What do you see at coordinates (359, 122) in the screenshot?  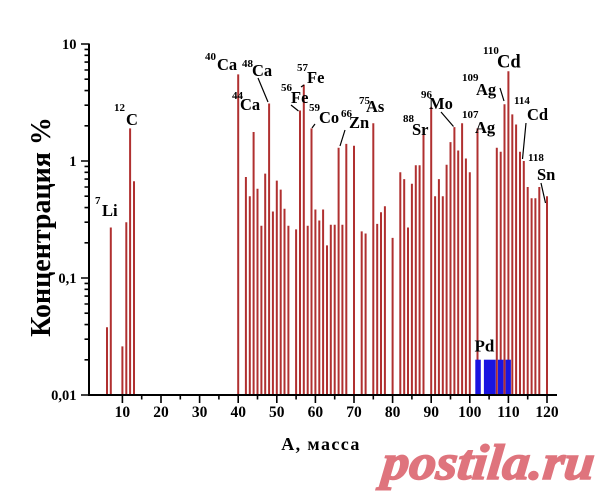 I see `svg-text: Zn` at bounding box center [359, 122].